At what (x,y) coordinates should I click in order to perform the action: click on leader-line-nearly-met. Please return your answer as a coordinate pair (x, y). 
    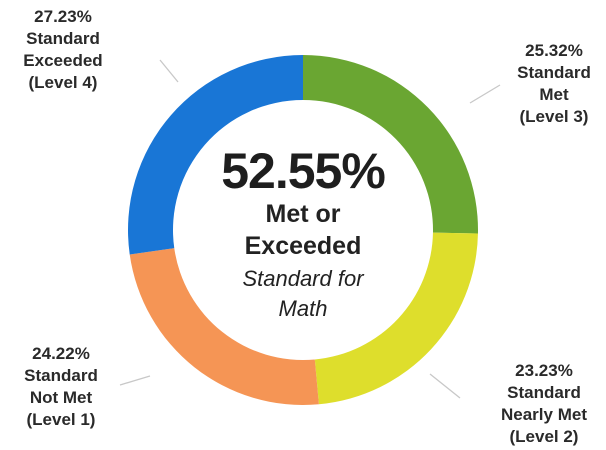
    Looking at the image, I should click on (445, 386).